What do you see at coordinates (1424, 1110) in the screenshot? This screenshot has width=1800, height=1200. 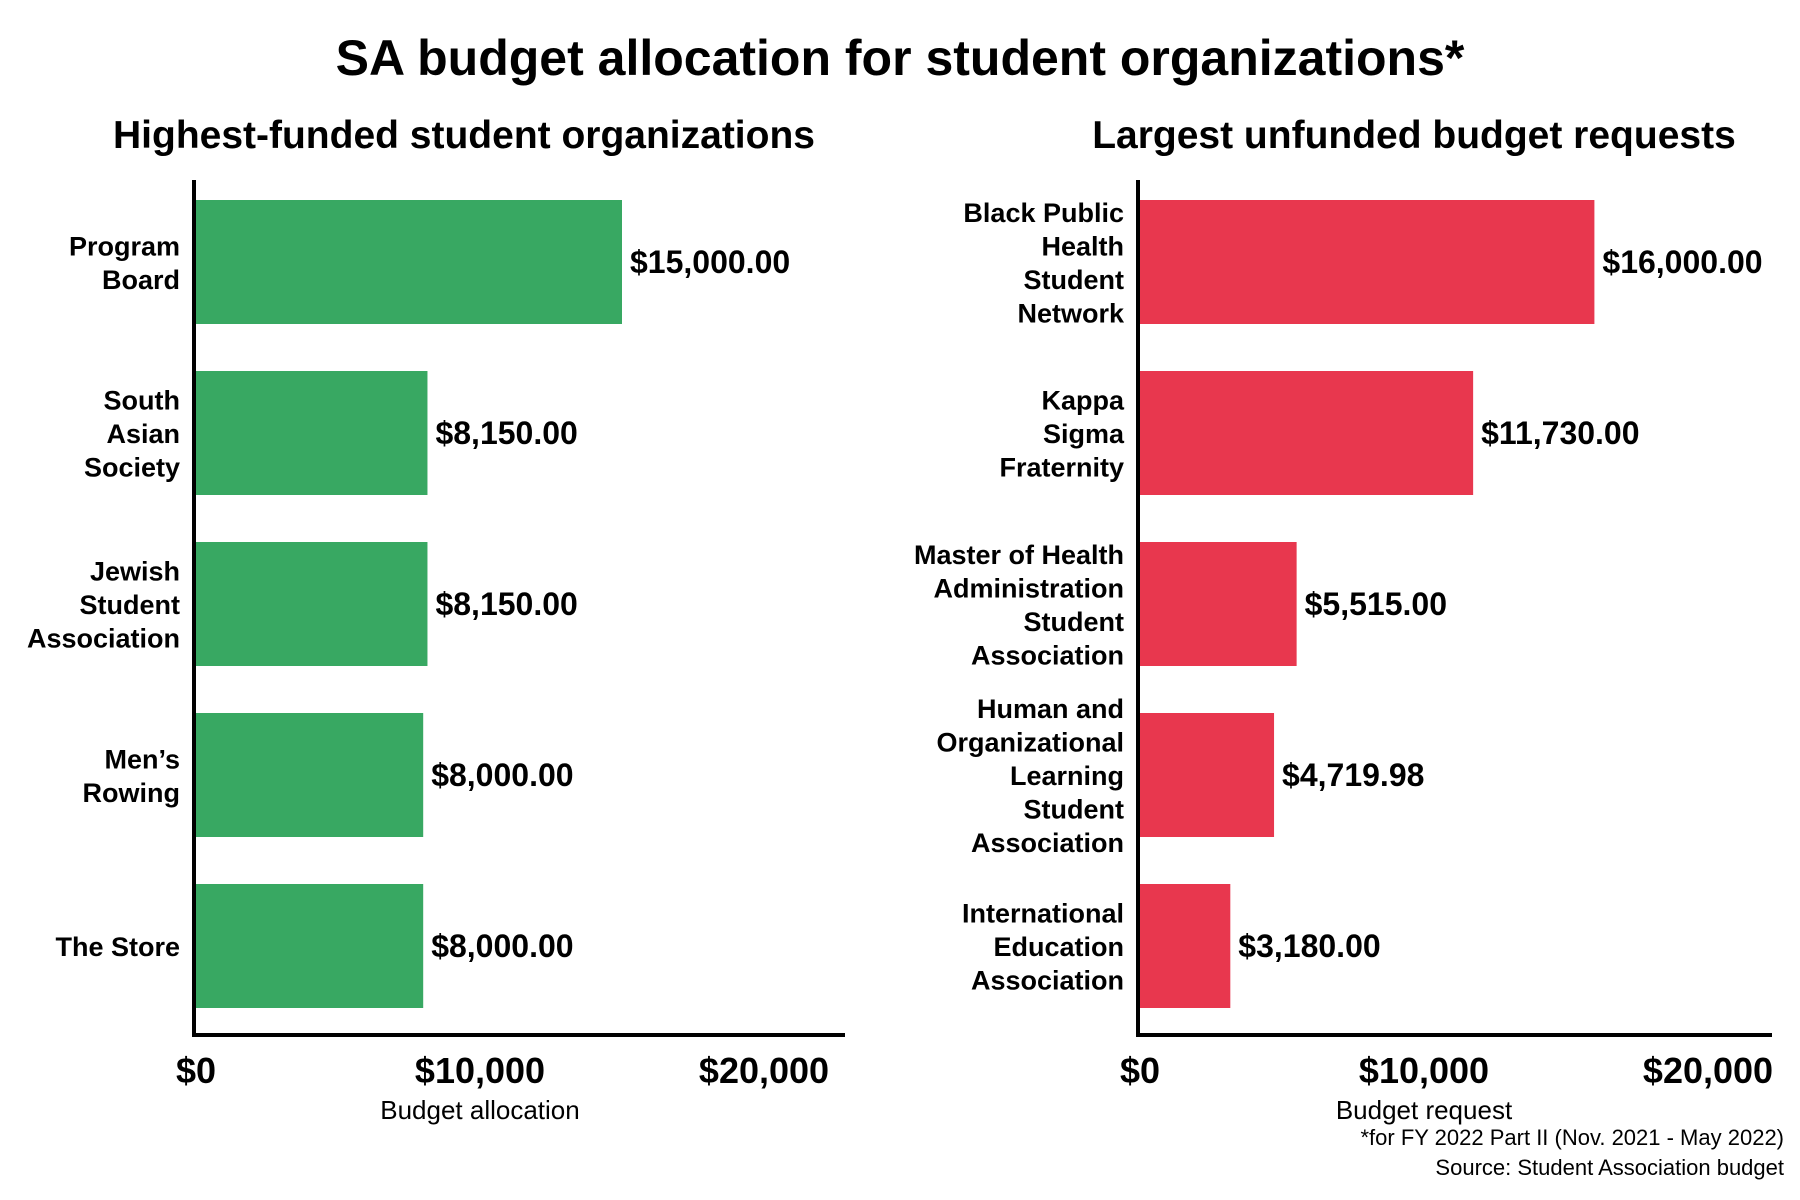 I see `x-axis-title: Budget request` at bounding box center [1424, 1110].